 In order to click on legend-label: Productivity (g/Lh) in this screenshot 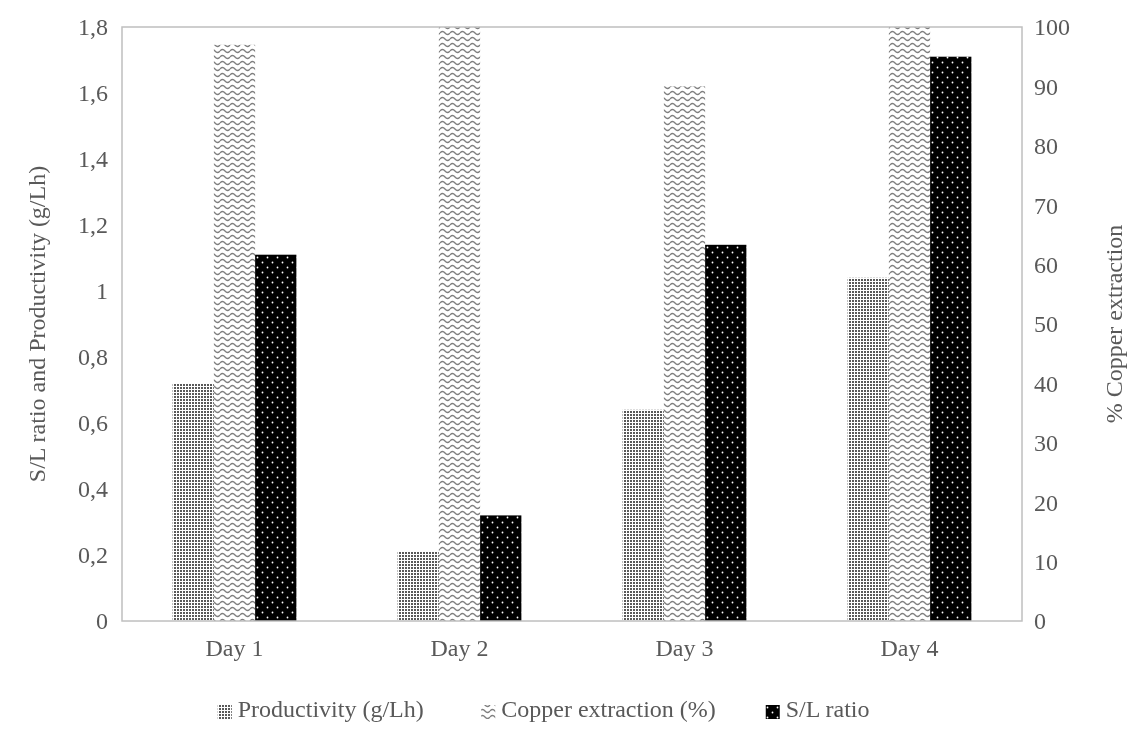, I will do `click(330, 709)`.